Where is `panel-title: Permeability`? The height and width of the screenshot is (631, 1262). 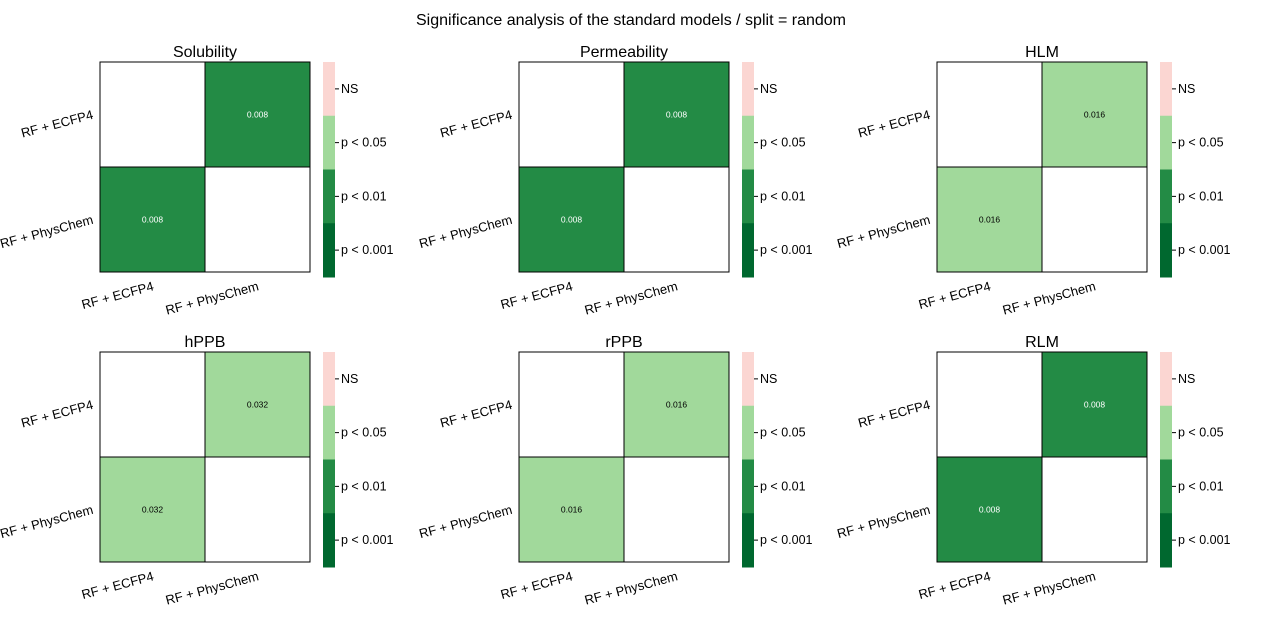 panel-title: Permeability is located at coordinates (624, 52).